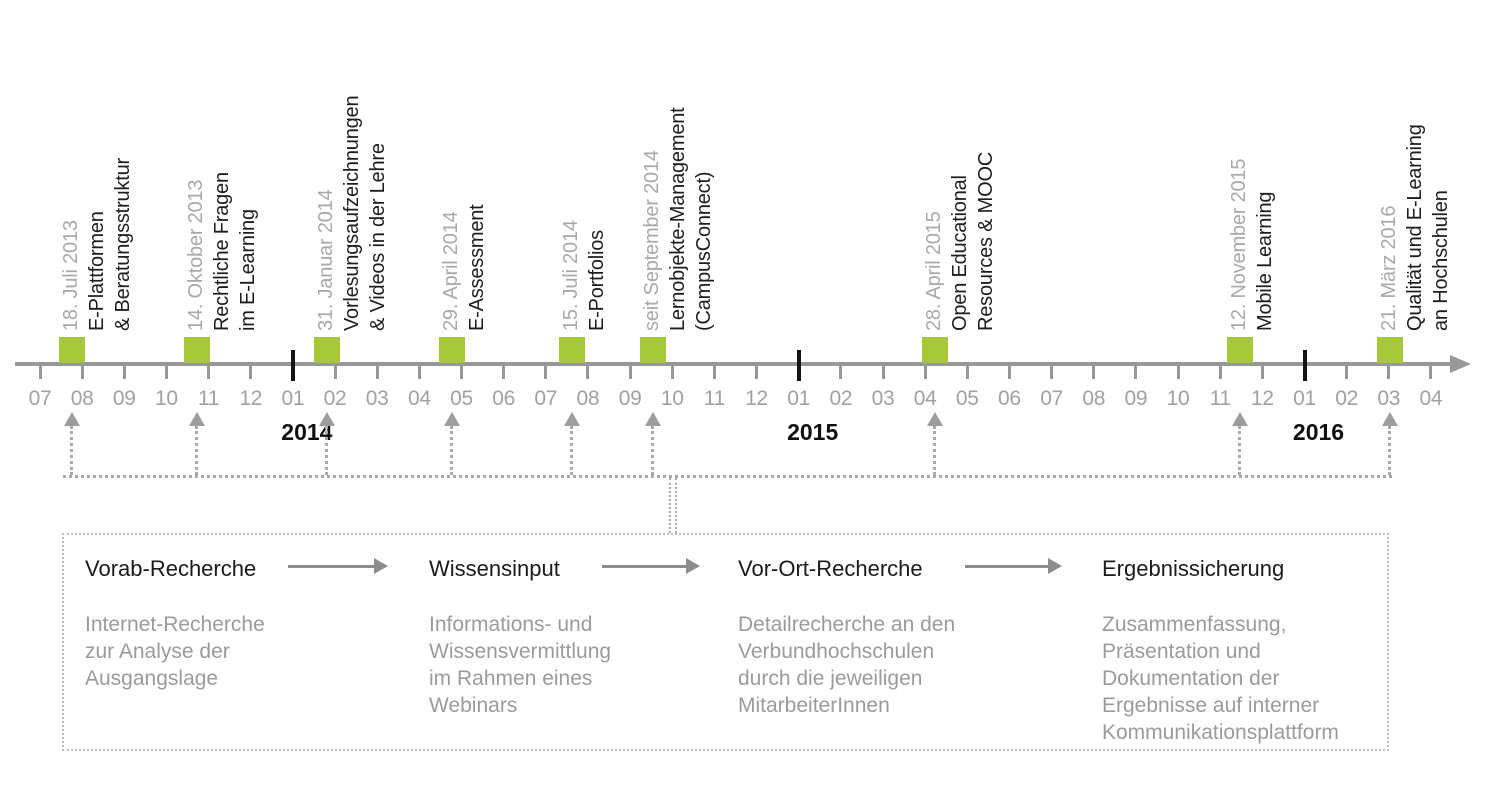 The width and height of the screenshot is (1500, 800). Describe the element at coordinates (584, 275) in the screenshot. I see `event-label: 15. Juli 2014 E-Portfolios` at that location.